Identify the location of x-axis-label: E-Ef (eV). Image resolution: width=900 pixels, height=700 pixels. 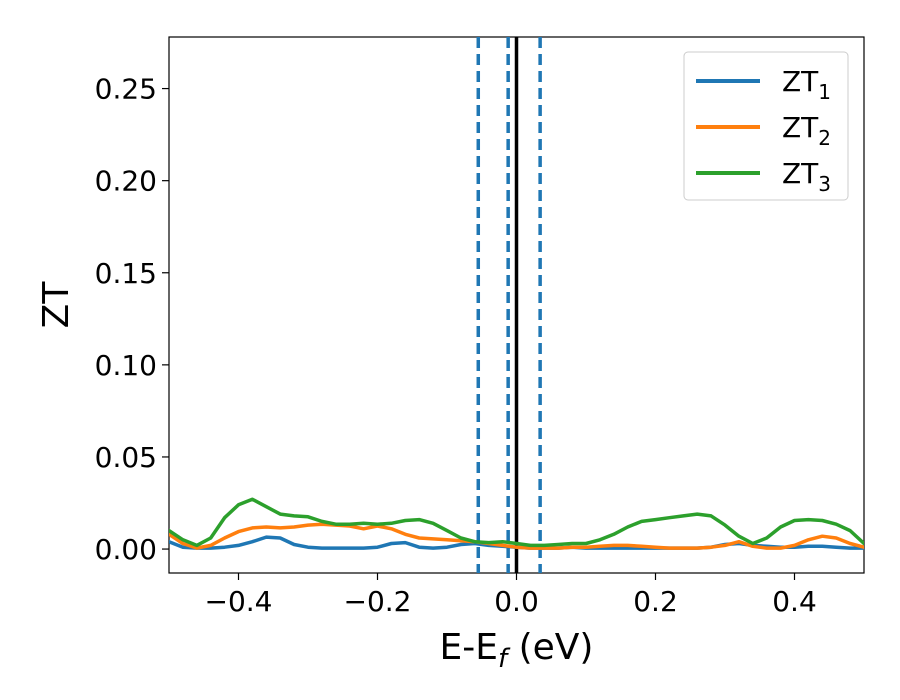
(517, 650).